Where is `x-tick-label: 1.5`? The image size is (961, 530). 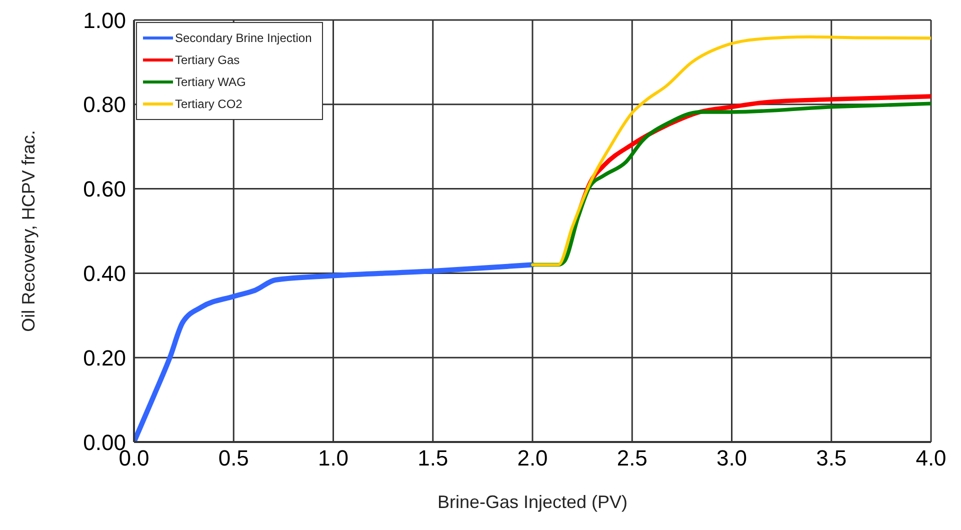 x-tick-label: 1.5 is located at coordinates (433, 458).